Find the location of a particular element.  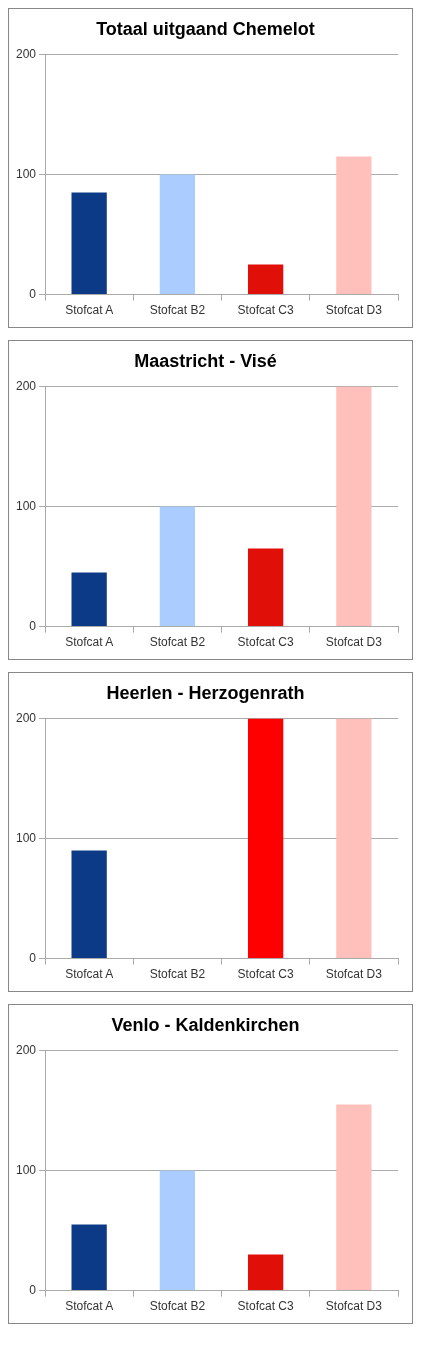

chart-title: Heerlen - Herzogenrath is located at coordinates (205, 692).